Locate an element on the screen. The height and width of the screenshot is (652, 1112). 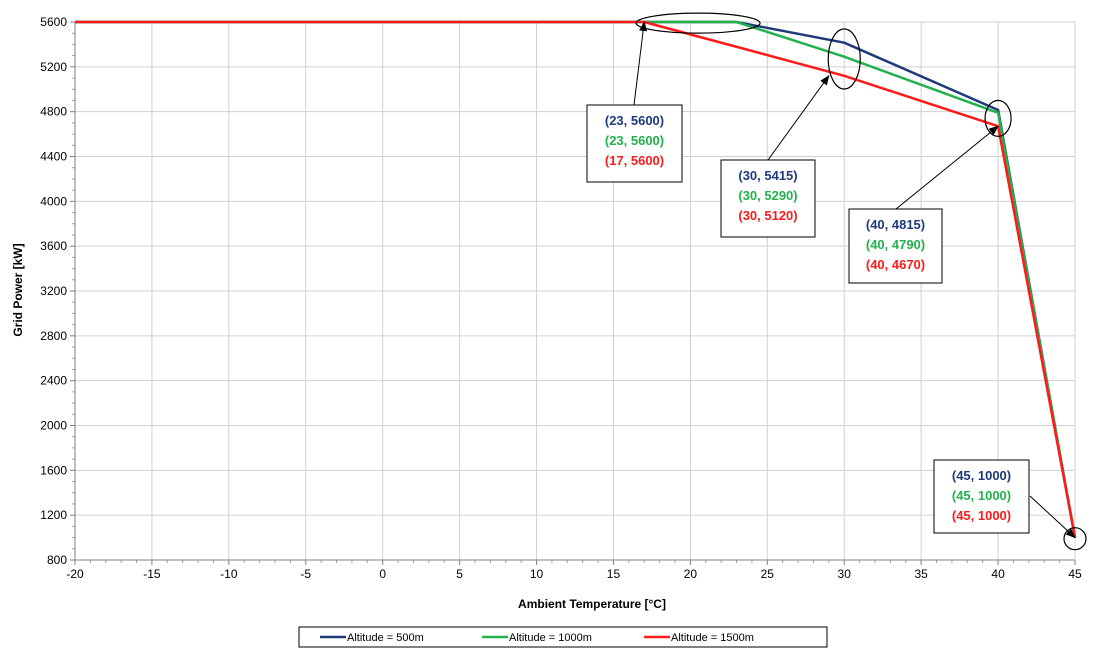
legend-box is located at coordinates (563, 637).